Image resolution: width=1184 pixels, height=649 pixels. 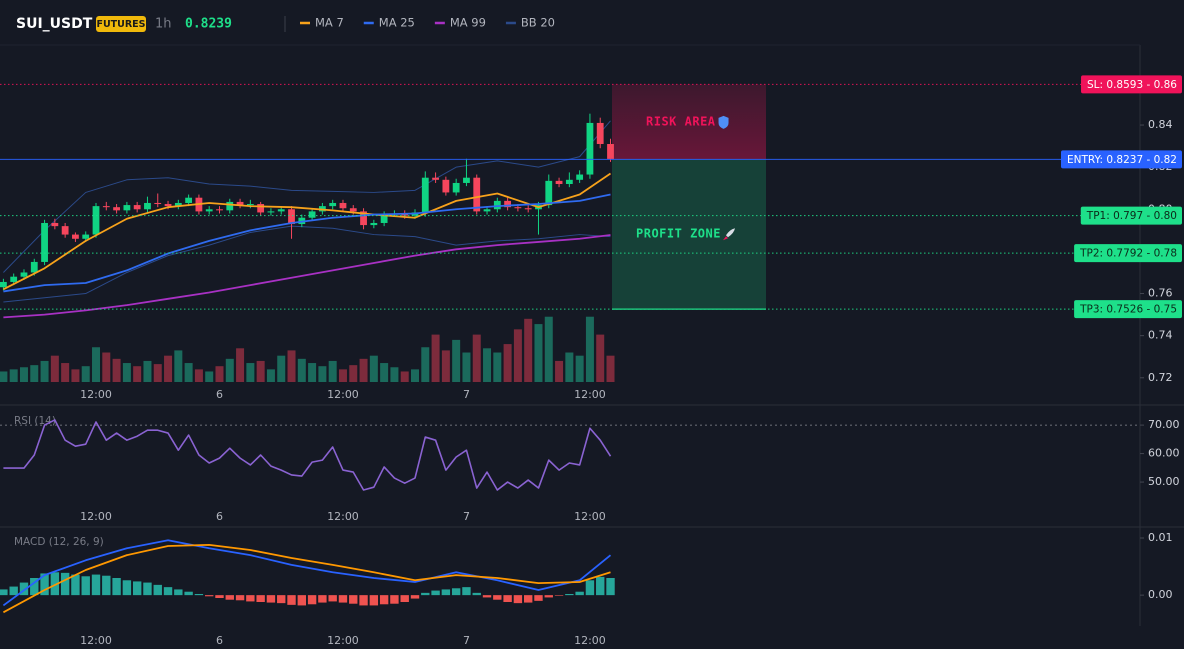 I want to click on y-tick-label: 0.84, so click(x=1160, y=124).